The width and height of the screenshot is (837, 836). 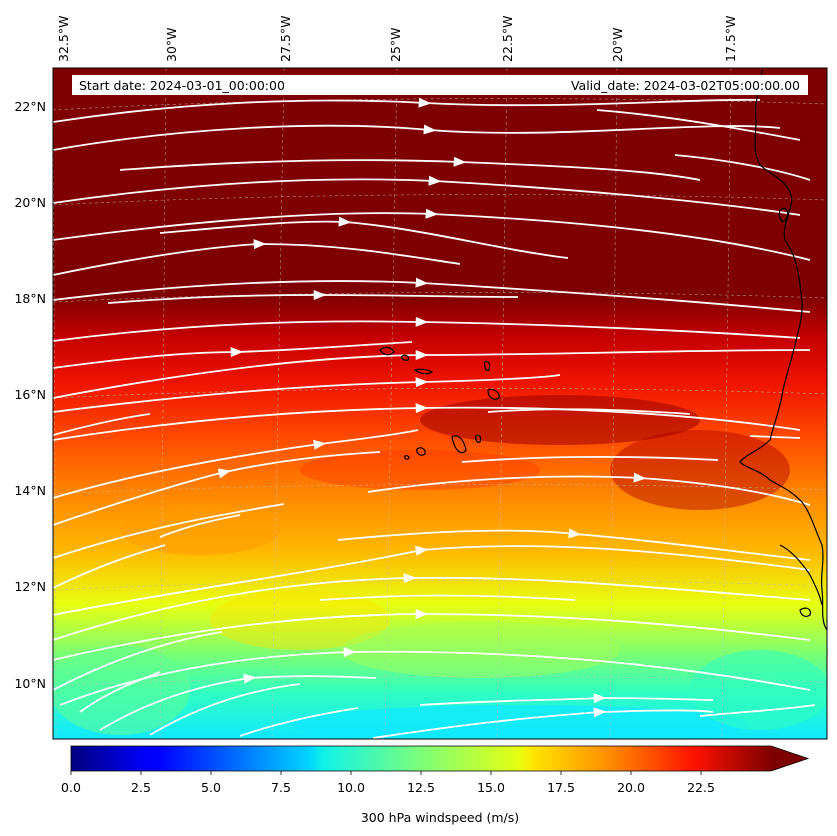 I want to click on colorbar-tick-label: 7.5, so click(x=281, y=787).